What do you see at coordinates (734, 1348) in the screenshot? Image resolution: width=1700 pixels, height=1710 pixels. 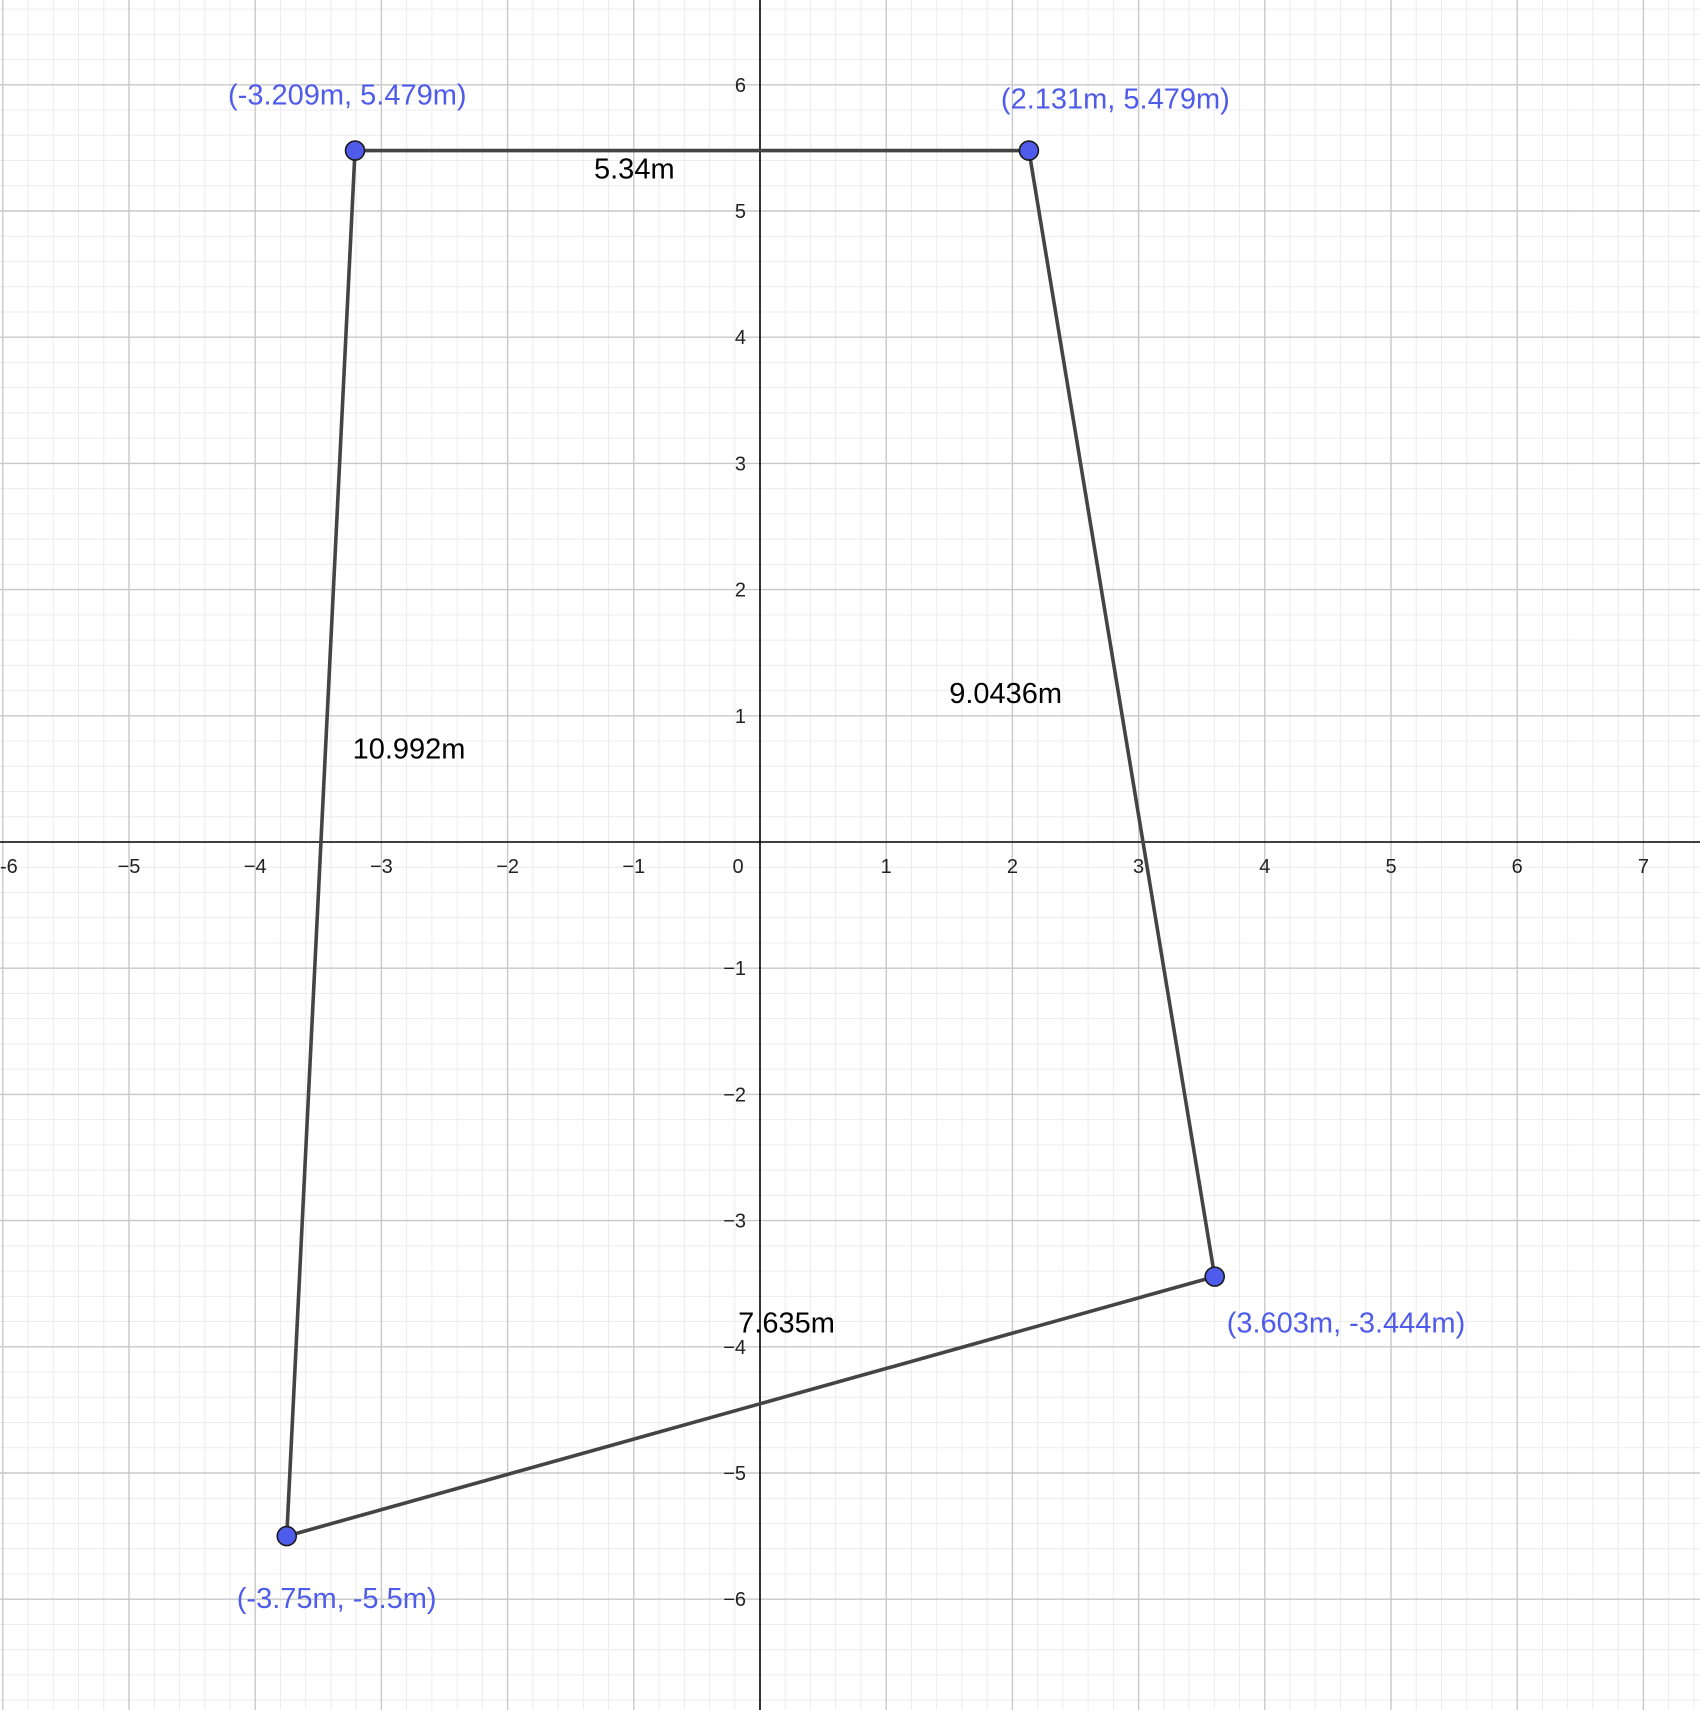 I see `y-tick-label: −4` at bounding box center [734, 1348].